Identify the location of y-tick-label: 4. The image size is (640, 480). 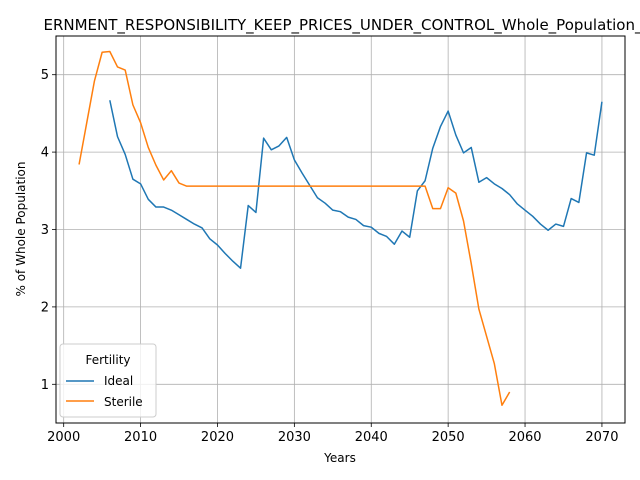
(45, 153).